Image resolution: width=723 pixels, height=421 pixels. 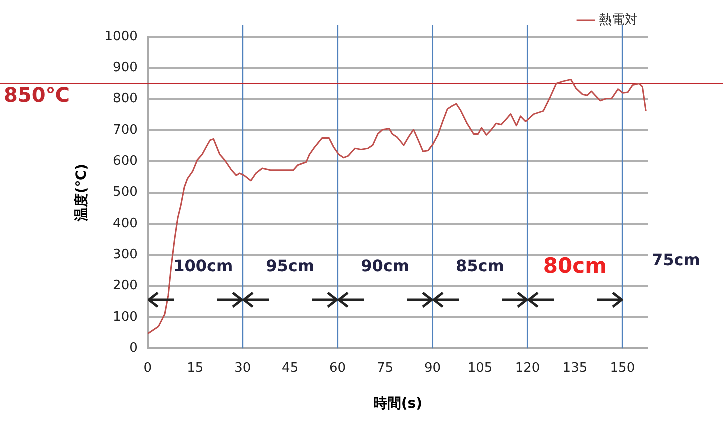 What do you see at coordinates (676, 260) in the screenshot?
I see `text: 75cm` at bounding box center [676, 260].